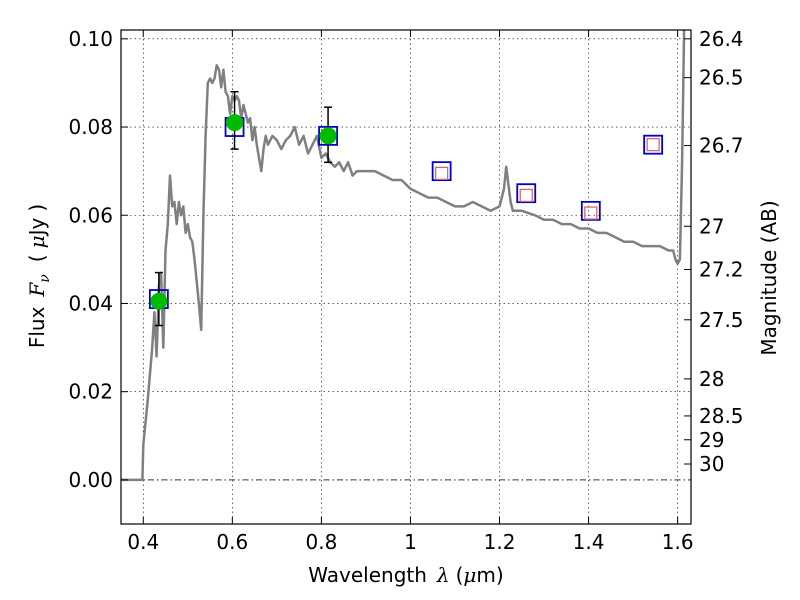 The image size is (800, 600). I want to click on x-tick-label: 0.8, so click(321, 542).